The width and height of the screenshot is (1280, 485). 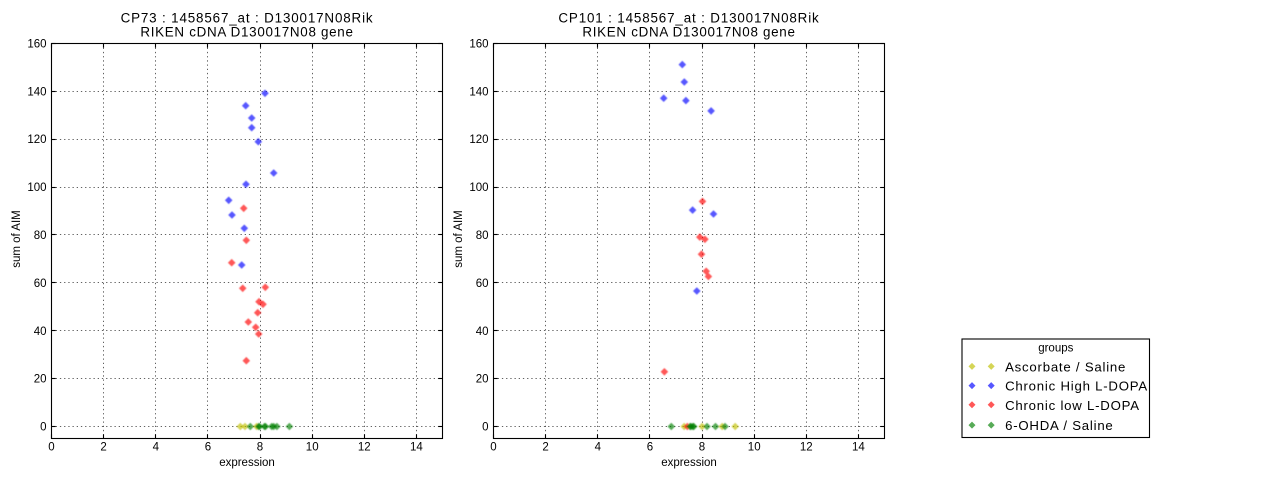 What do you see at coordinates (1055, 348) in the screenshot?
I see `svg-text: groups` at bounding box center [1055, 348].